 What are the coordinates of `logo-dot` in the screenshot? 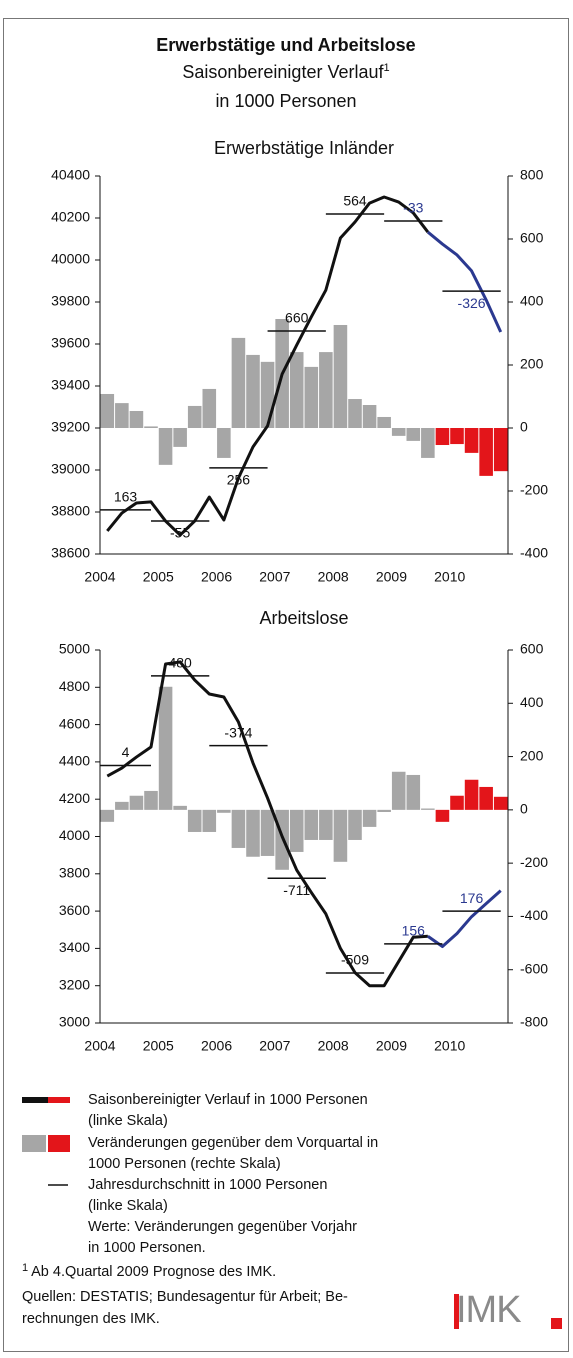 It's located at (556, 1323).